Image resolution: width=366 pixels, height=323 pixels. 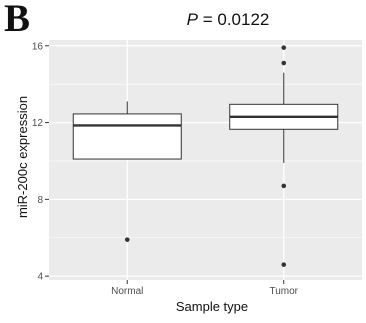 I want to click on x-tick-label: Normal, so click(x=127, y=291).